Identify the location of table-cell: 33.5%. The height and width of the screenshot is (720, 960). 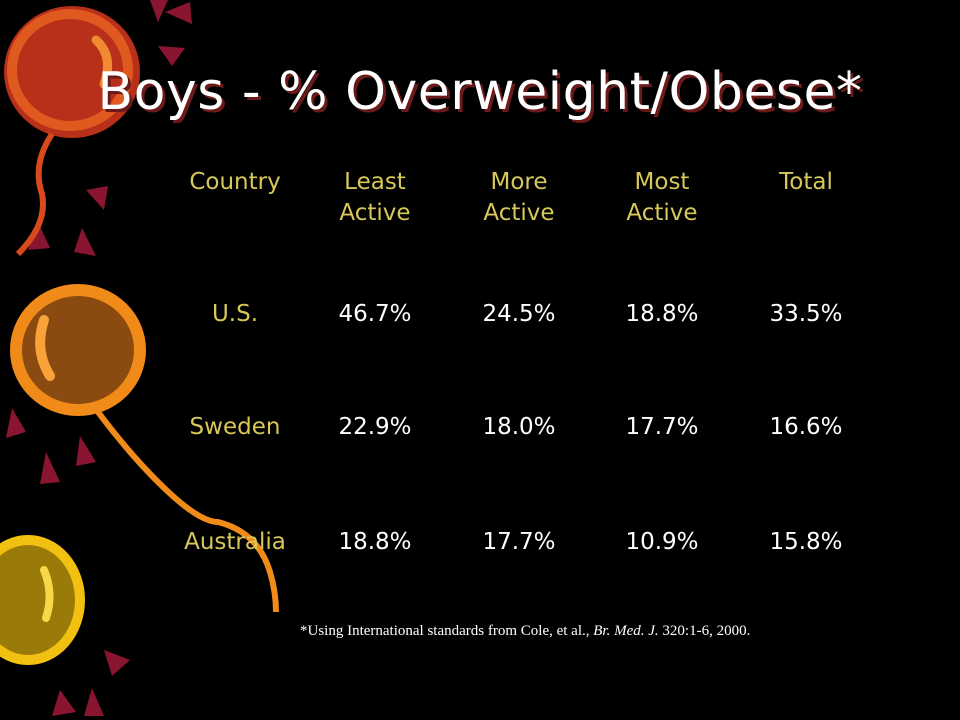
(806, 314).